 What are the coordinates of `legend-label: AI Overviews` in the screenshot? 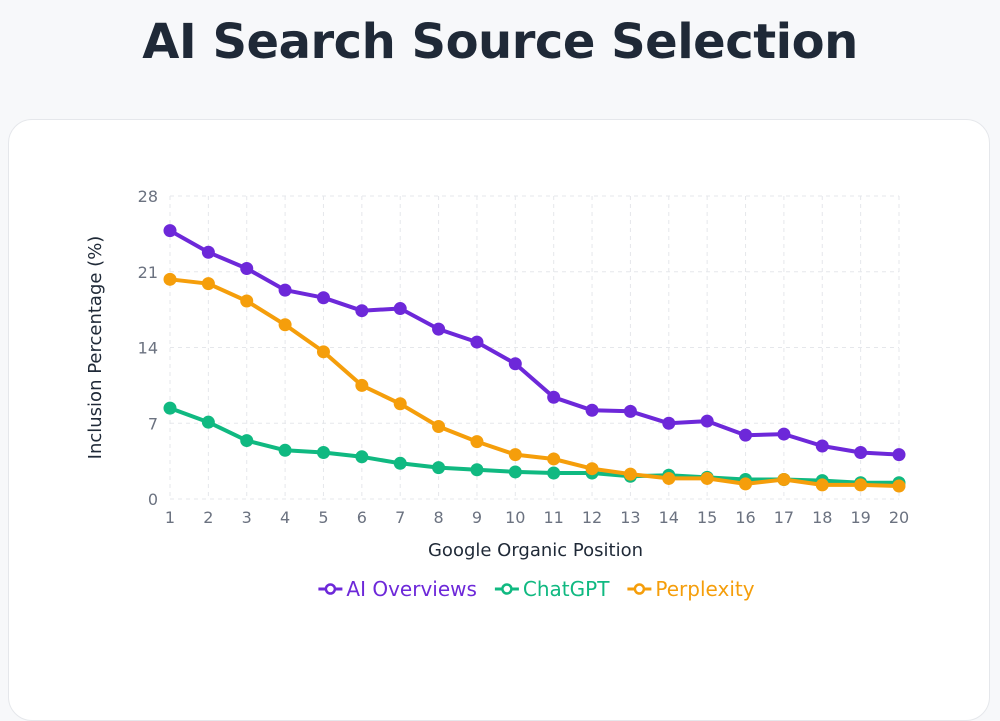 It's located at (411, 589).